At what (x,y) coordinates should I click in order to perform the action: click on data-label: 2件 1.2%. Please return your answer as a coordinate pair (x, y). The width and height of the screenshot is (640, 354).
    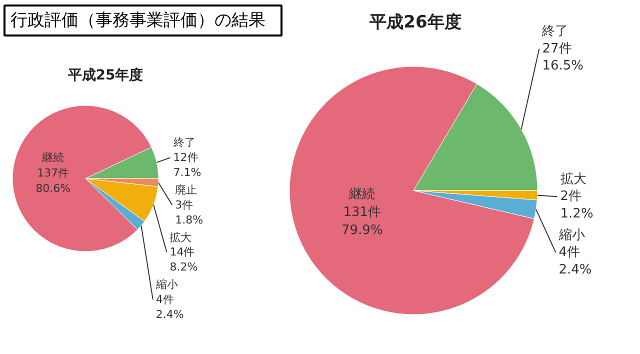
    Looking at the image, I should click on (577, 205).